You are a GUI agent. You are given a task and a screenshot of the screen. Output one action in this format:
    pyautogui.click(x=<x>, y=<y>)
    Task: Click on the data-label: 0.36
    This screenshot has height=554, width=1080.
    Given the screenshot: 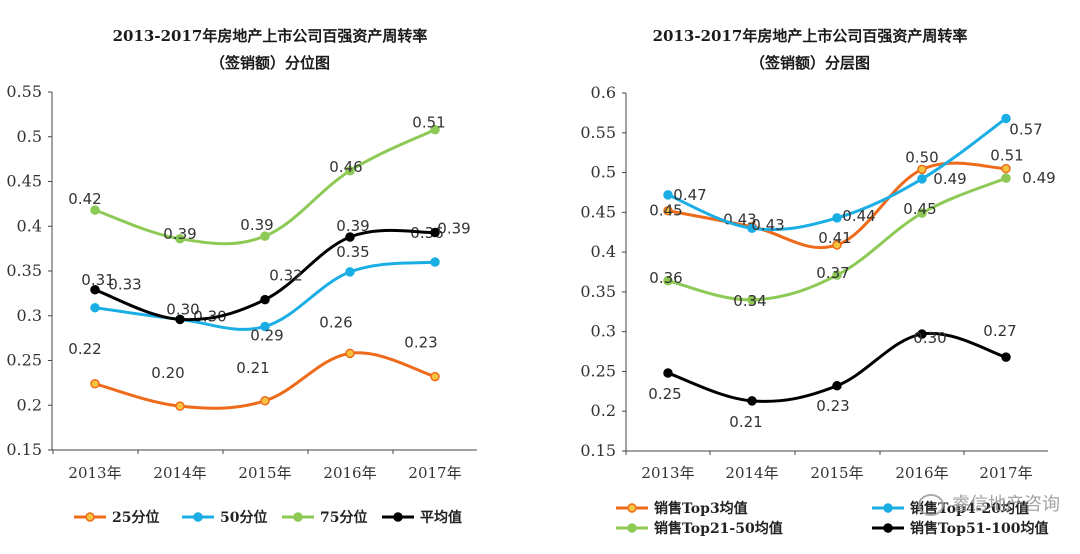 What is the action you would take?
    pyautogui.click(x=665, y=278)
    